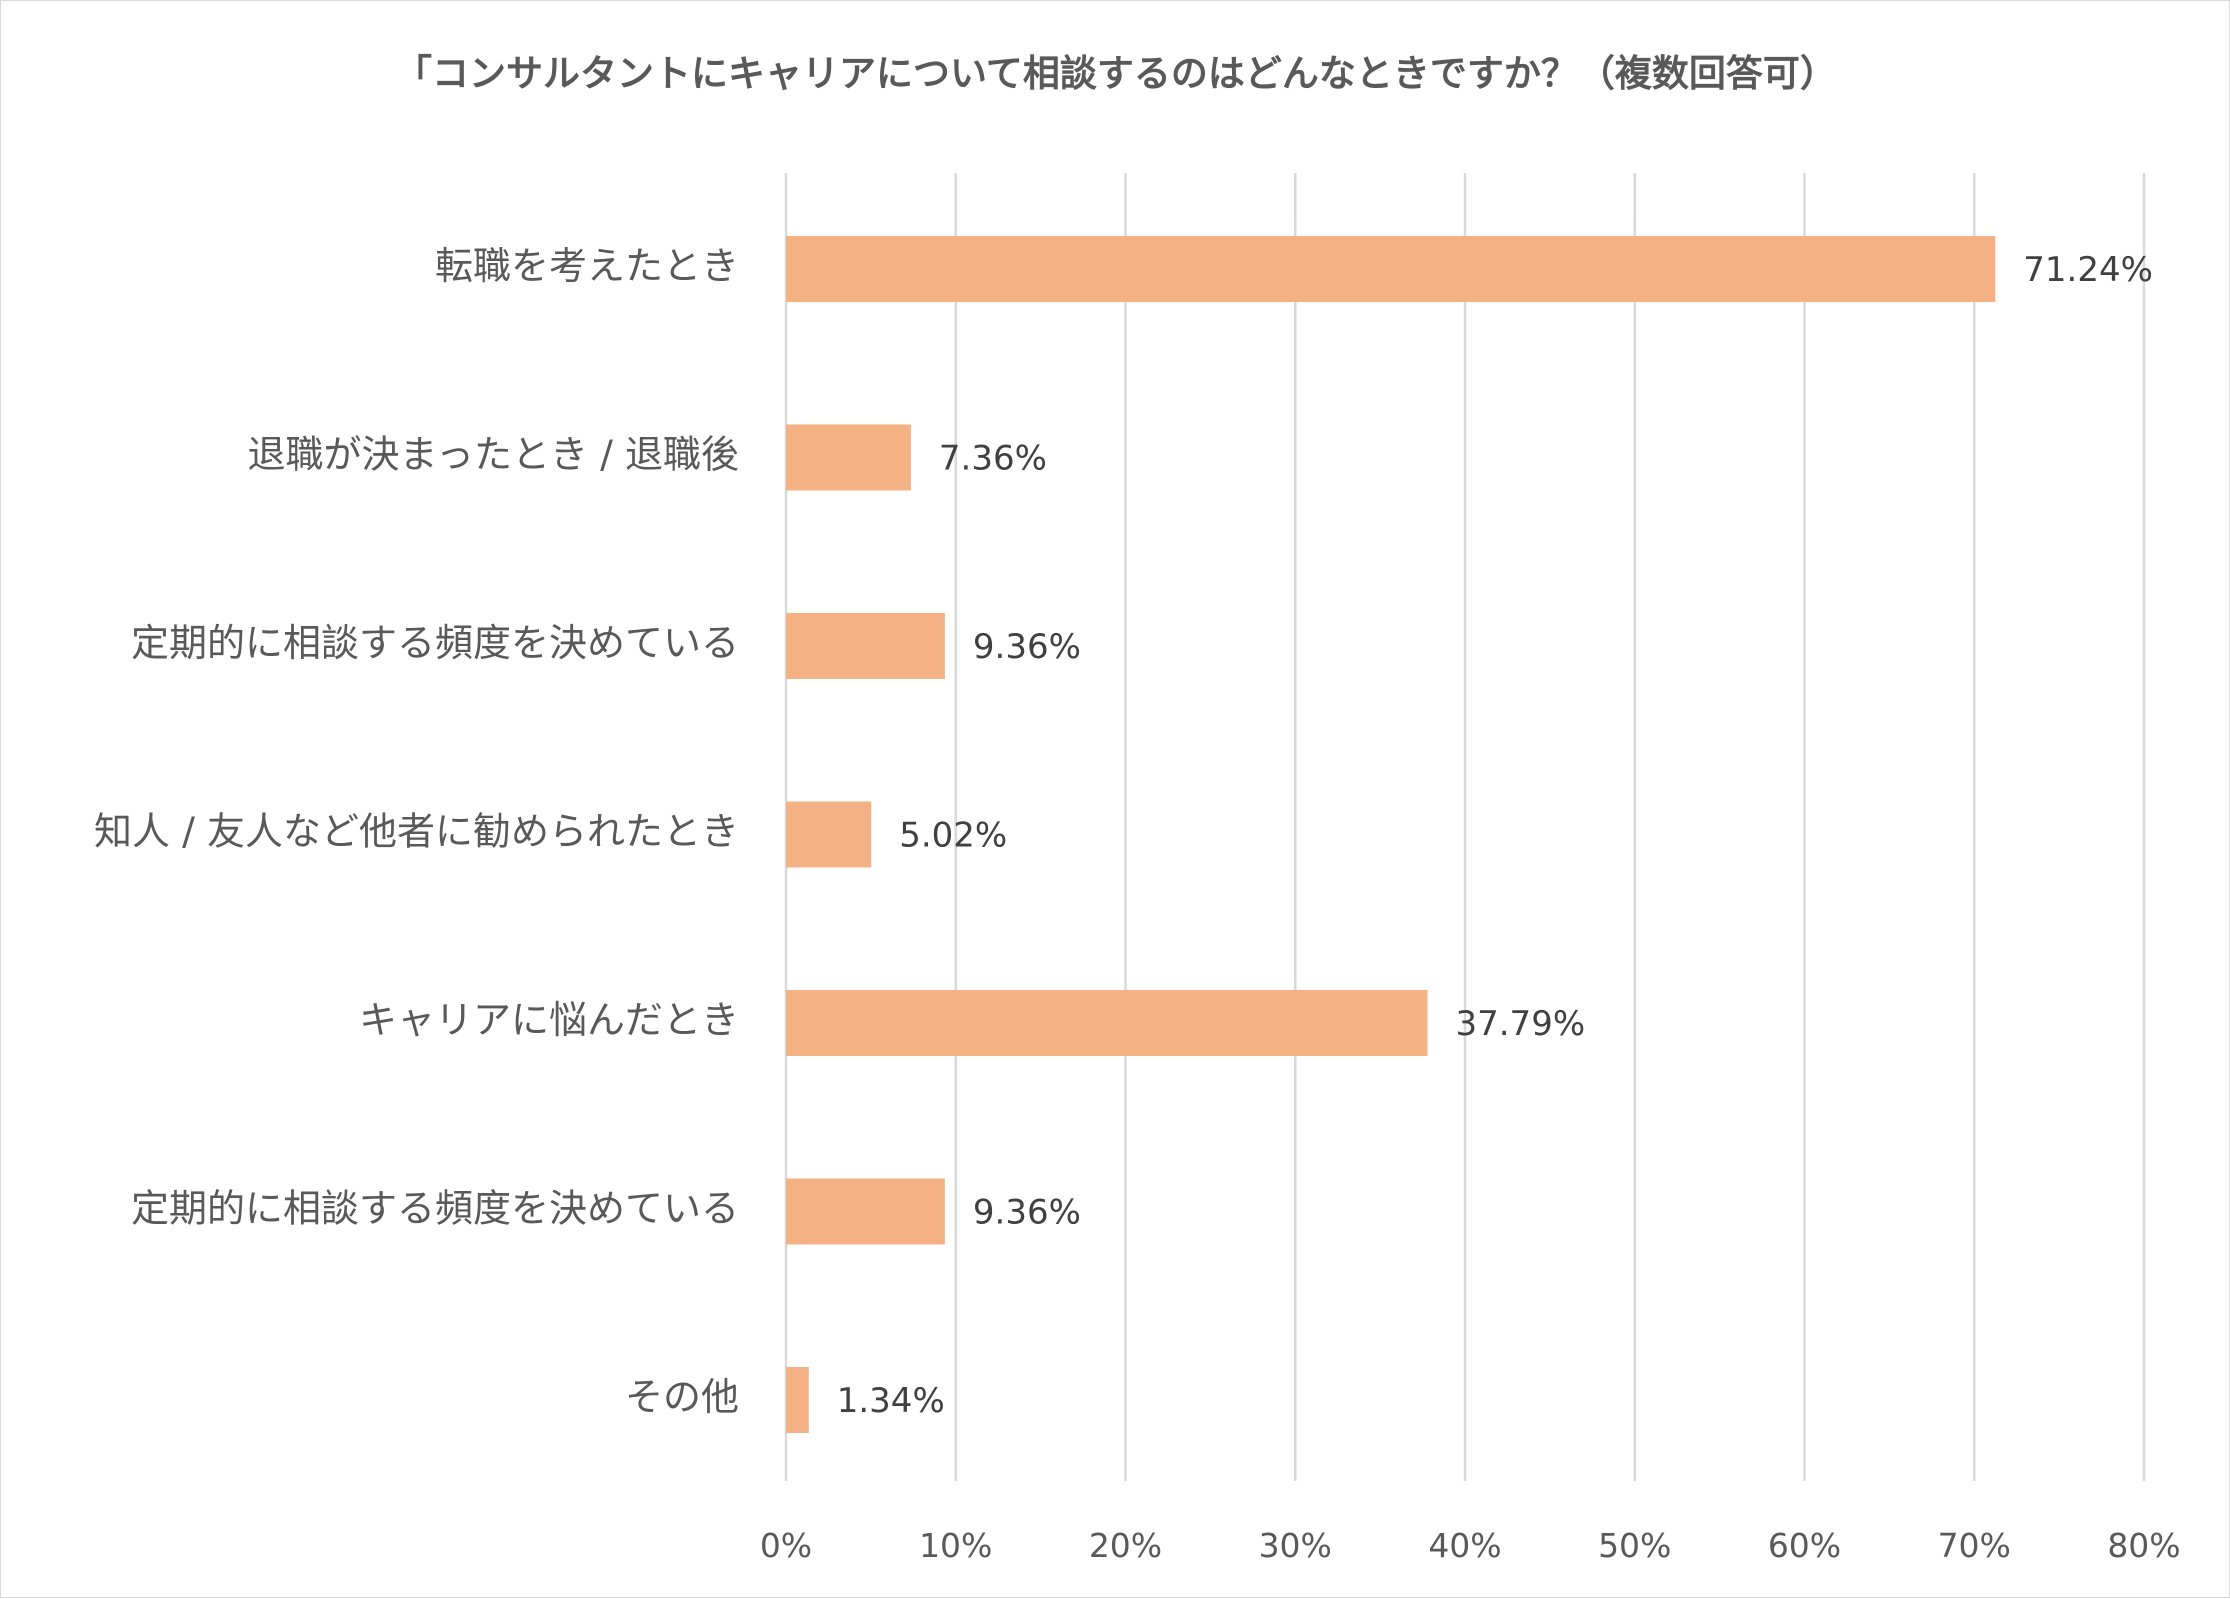 The width and height of the screenshot is (2230, 1599). I want to click on x-tick-label: 70%, so click(1974, 1545).